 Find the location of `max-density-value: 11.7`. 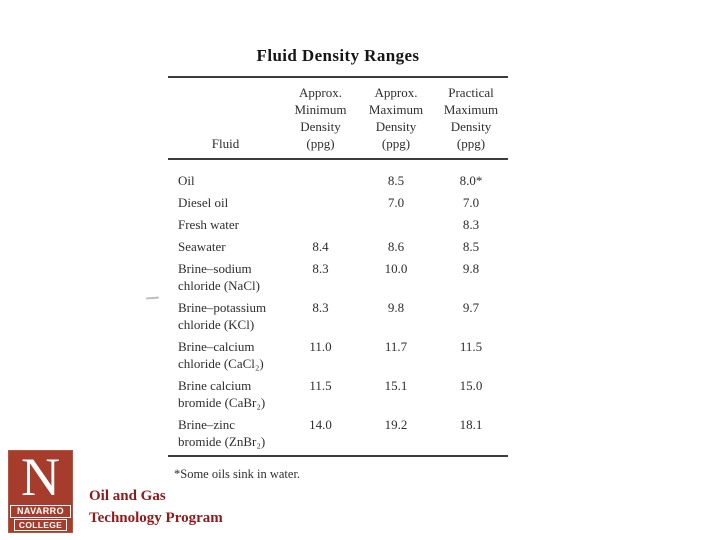

max-density-value: 11.7 is located at coordinates (396, 346).